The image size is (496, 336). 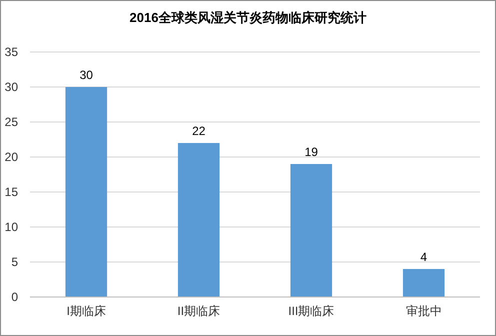 What do you see at coordinates (199, 131) in the screenshot?
I see `data-label: 22` at bounding box center [199, 131].